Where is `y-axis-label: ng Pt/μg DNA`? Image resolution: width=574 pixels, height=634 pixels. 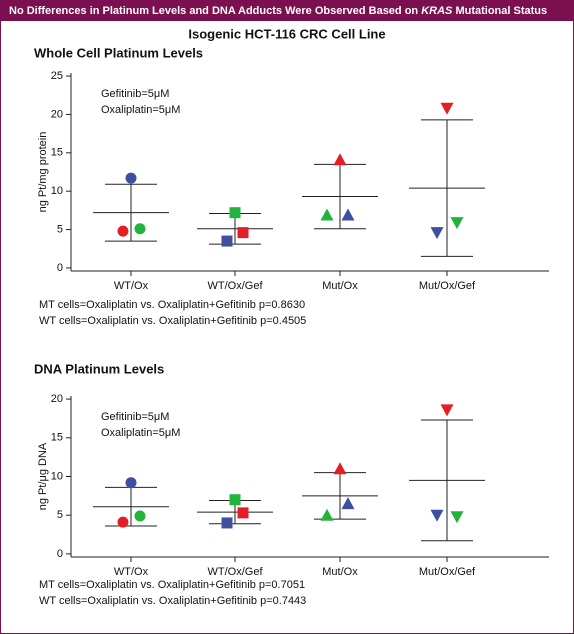 y-axis-label: ng Pt/μg DNA is located at coordinates (43, 476).